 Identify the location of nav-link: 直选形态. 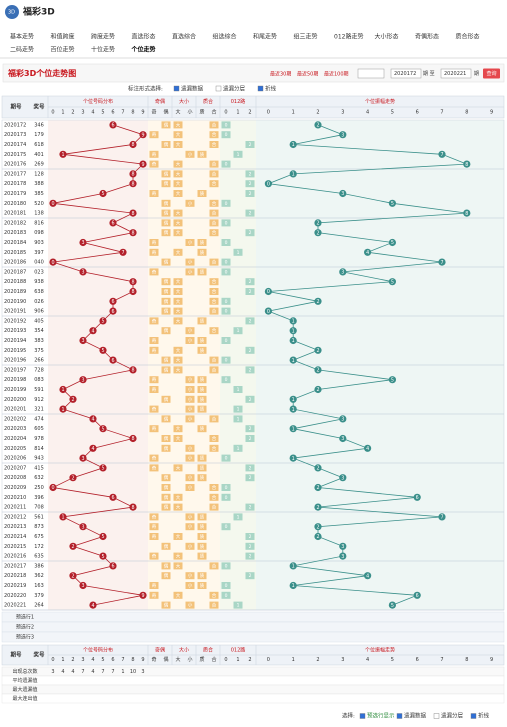
(144, 37).